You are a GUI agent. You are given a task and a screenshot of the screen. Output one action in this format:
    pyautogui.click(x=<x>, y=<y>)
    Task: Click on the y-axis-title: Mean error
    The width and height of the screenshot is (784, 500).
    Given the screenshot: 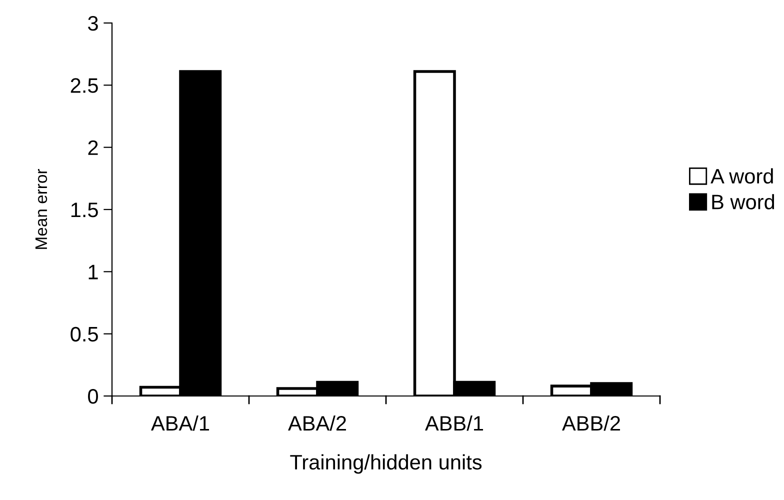 What is the action you would take?
    pyautogui.click(x=41, y=209)
    